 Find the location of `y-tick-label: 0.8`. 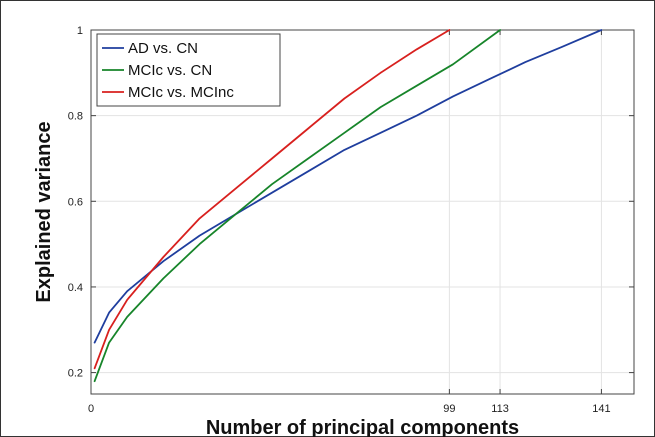

y-tick-label: 0.8 is located at coordinates (75, 117).